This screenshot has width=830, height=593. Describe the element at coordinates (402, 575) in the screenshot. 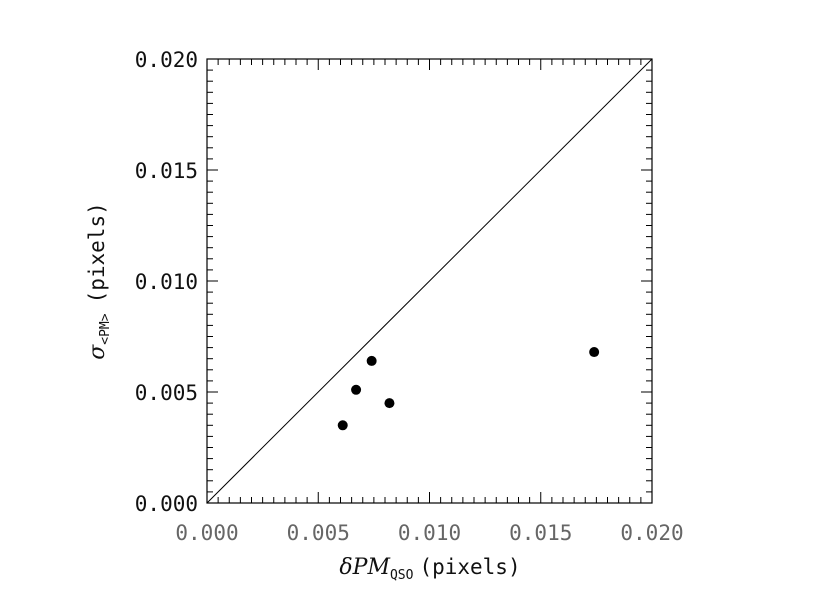

I see `x-axis-subscript: QSO` at that location.